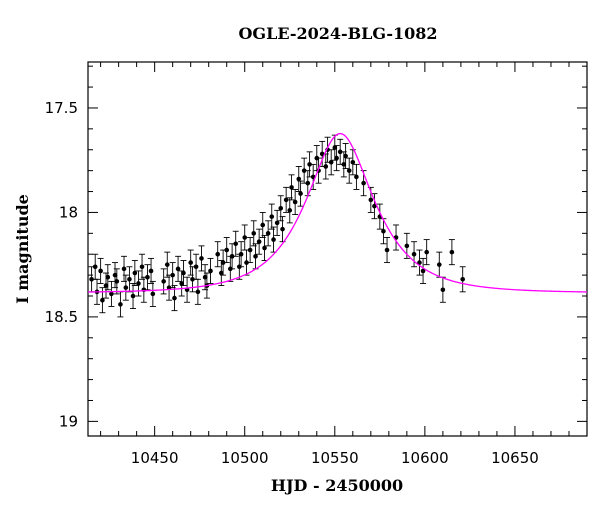  Describe the element at coordinates (335, 458) in the screenshot. I see `x-axis-tick-labels: 10450 10500 10550 10600 10650` at that location.